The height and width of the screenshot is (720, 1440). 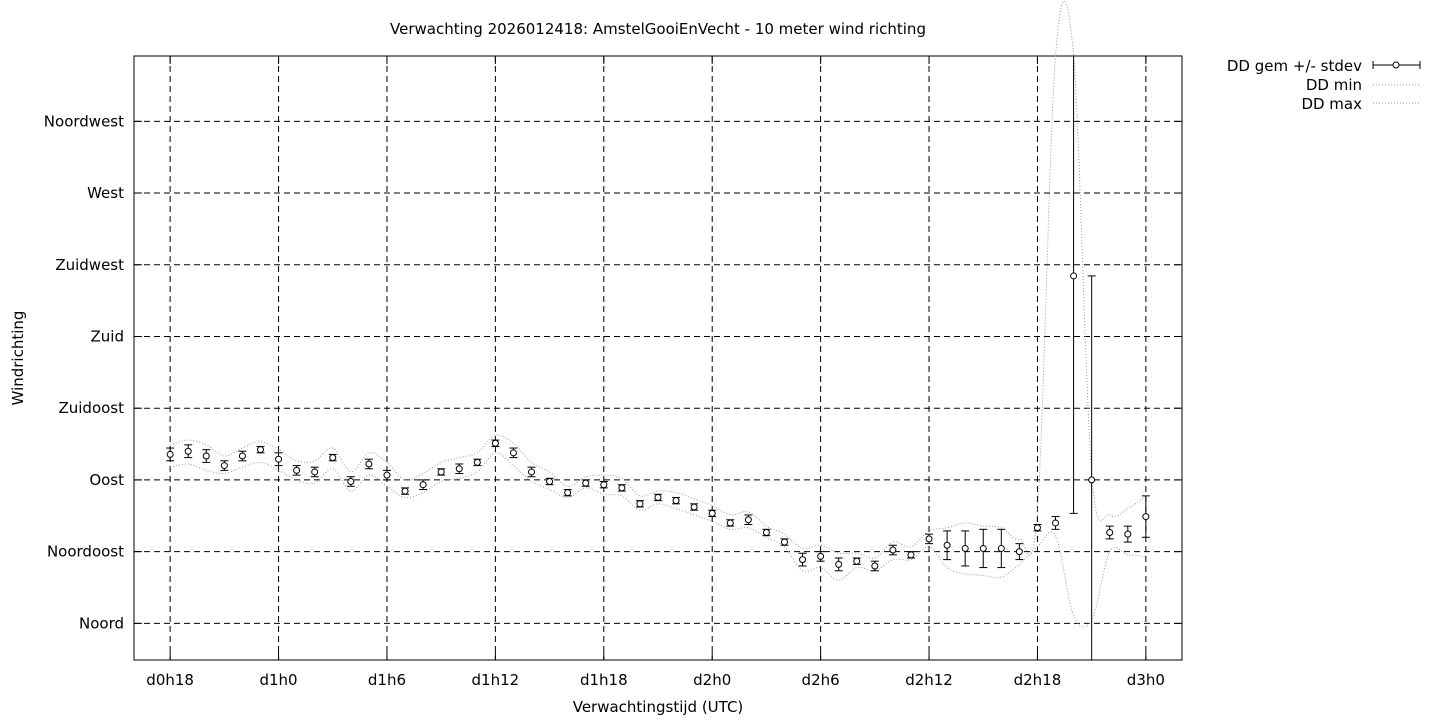 I want to click on x-tick-label: d1h0, so click(x=278, y=680).